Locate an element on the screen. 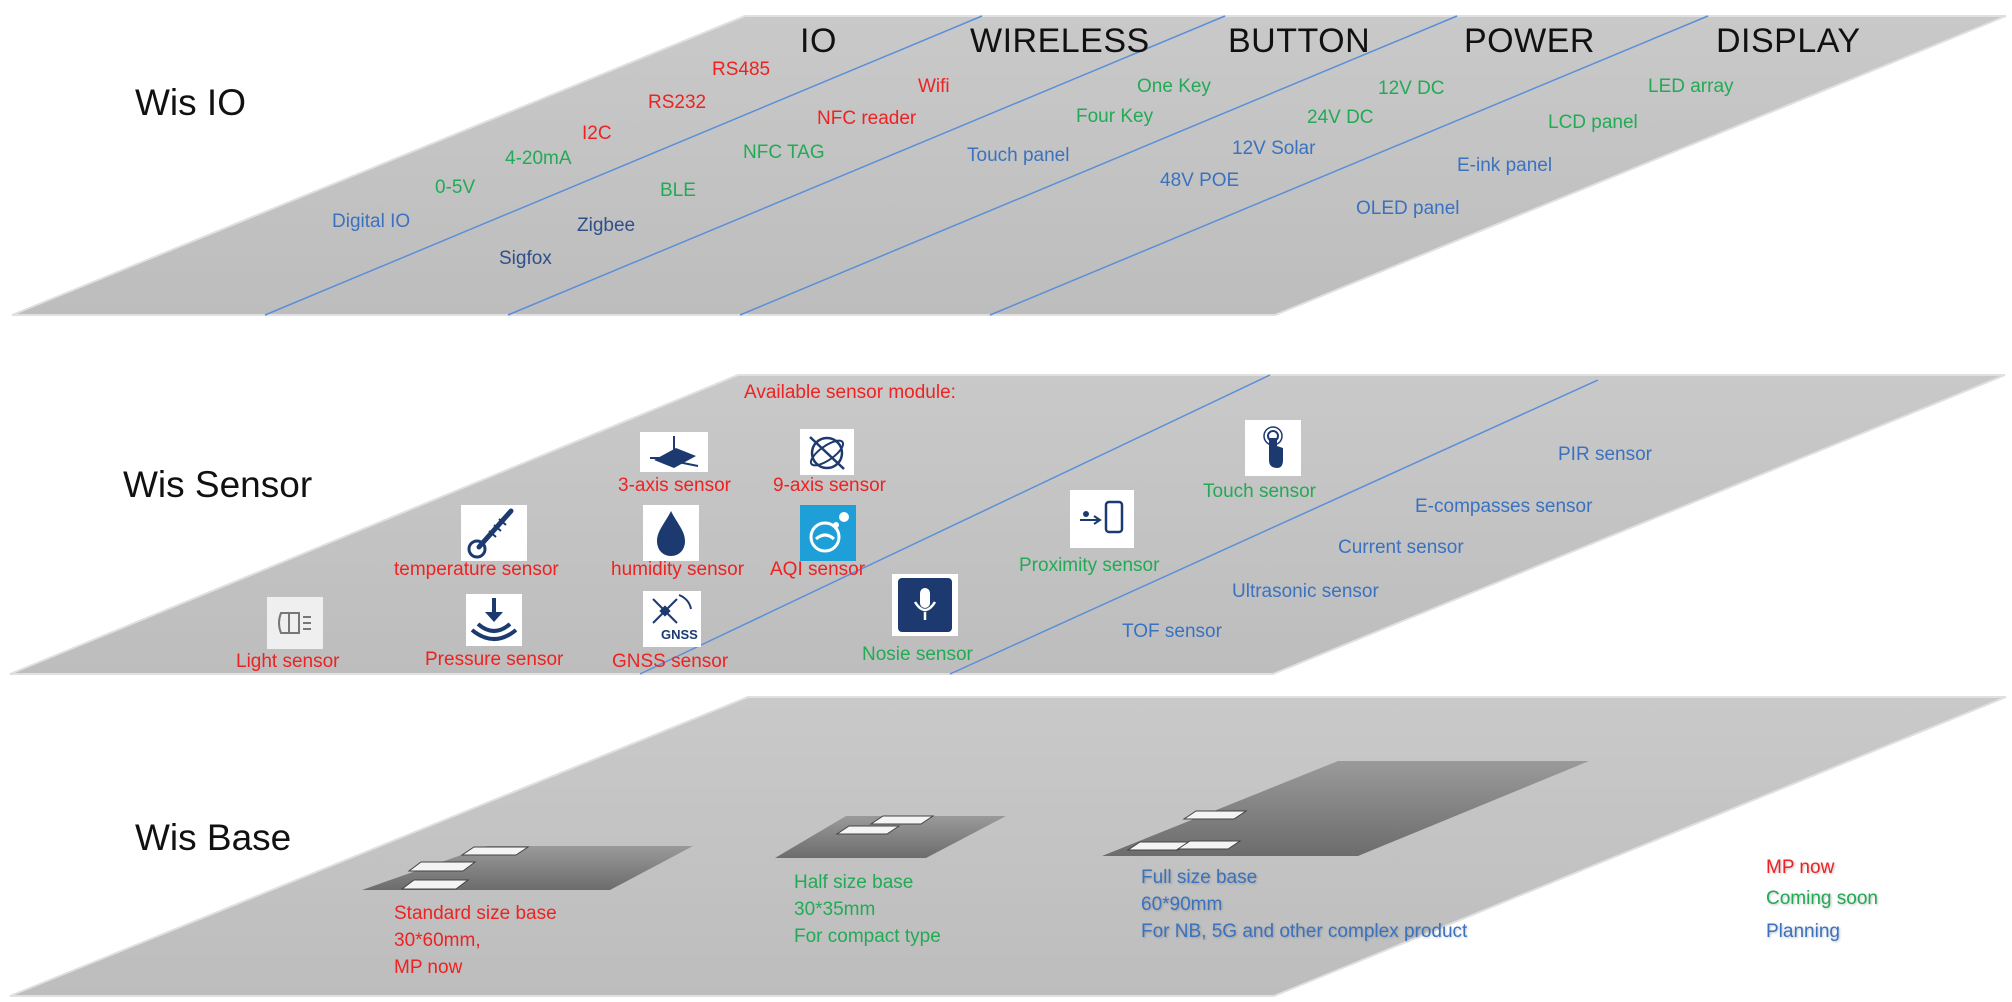  standard-base-size: 30*60mm, is located at coordinates (437, 940).